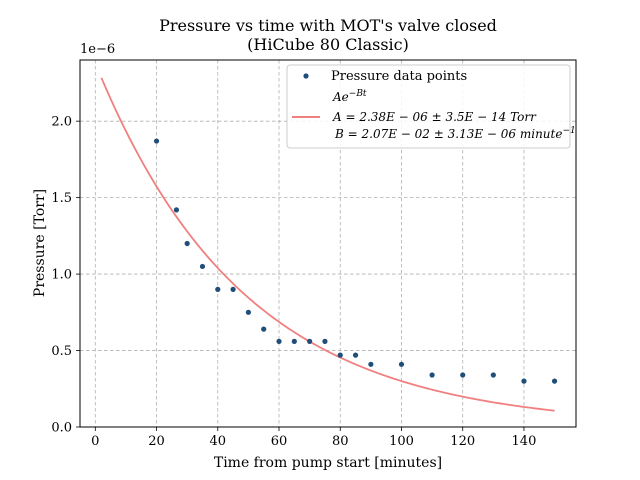 The width and height of the screenshot is (640, 480). What do you see at coordinates (218, 441) in the screenshot?
I see `x-tick-label: 40` at bounding box center [218, 441].